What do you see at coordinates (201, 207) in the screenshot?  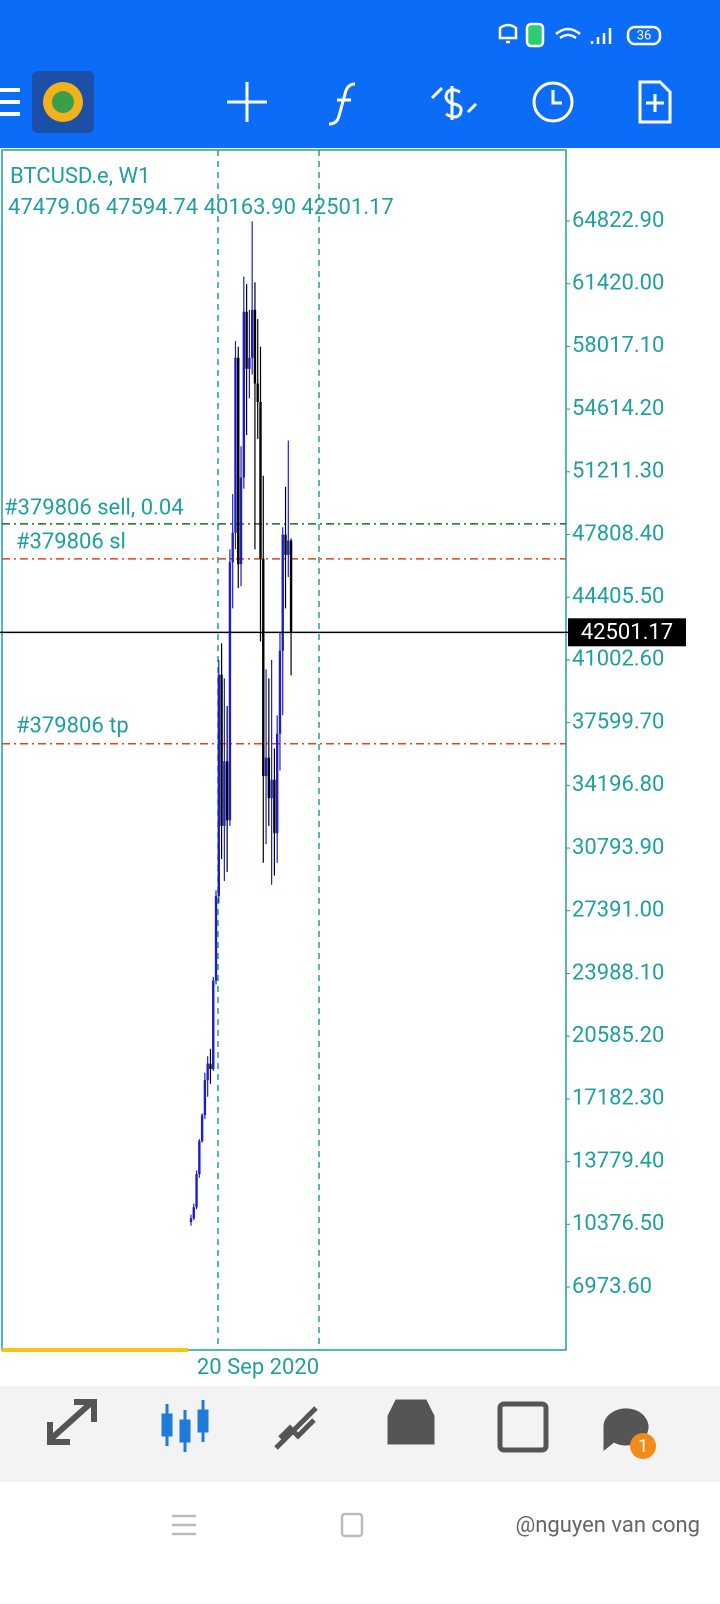 I see `ohlc-info: 47479.06 47594.74 40163.90 42501.17` at bounding box center [201, 207].